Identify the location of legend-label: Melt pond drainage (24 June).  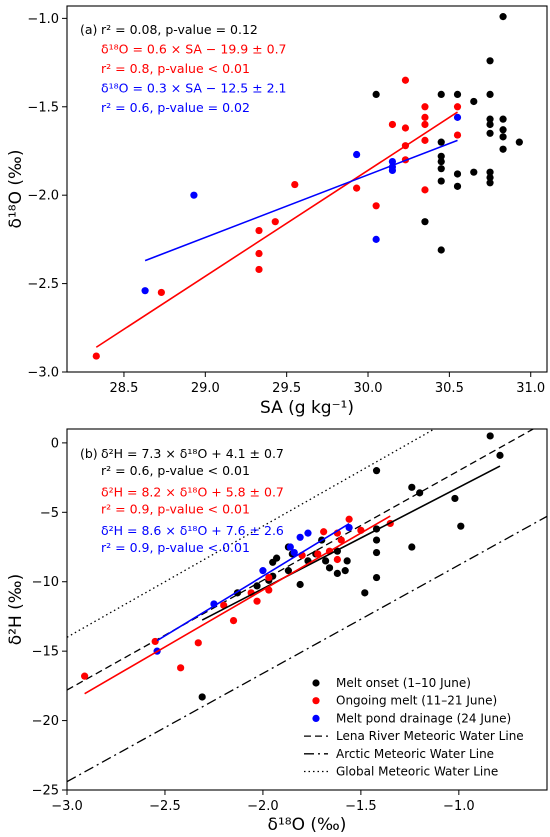
(423, 718).